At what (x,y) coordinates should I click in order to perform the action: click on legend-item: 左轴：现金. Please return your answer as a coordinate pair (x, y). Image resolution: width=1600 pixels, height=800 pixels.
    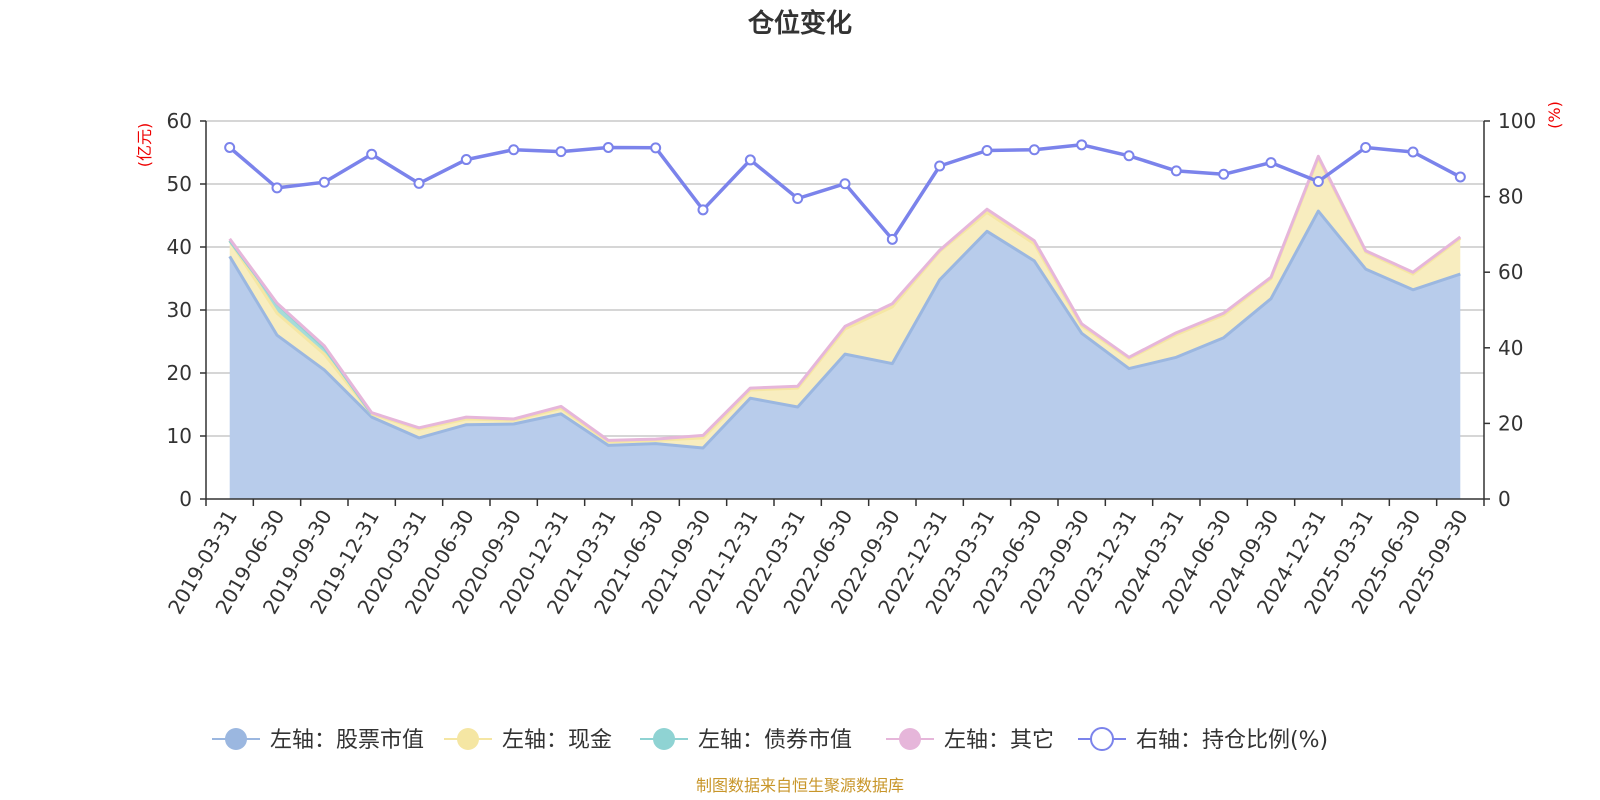
    Looking at the image, I should click on (528, 740).